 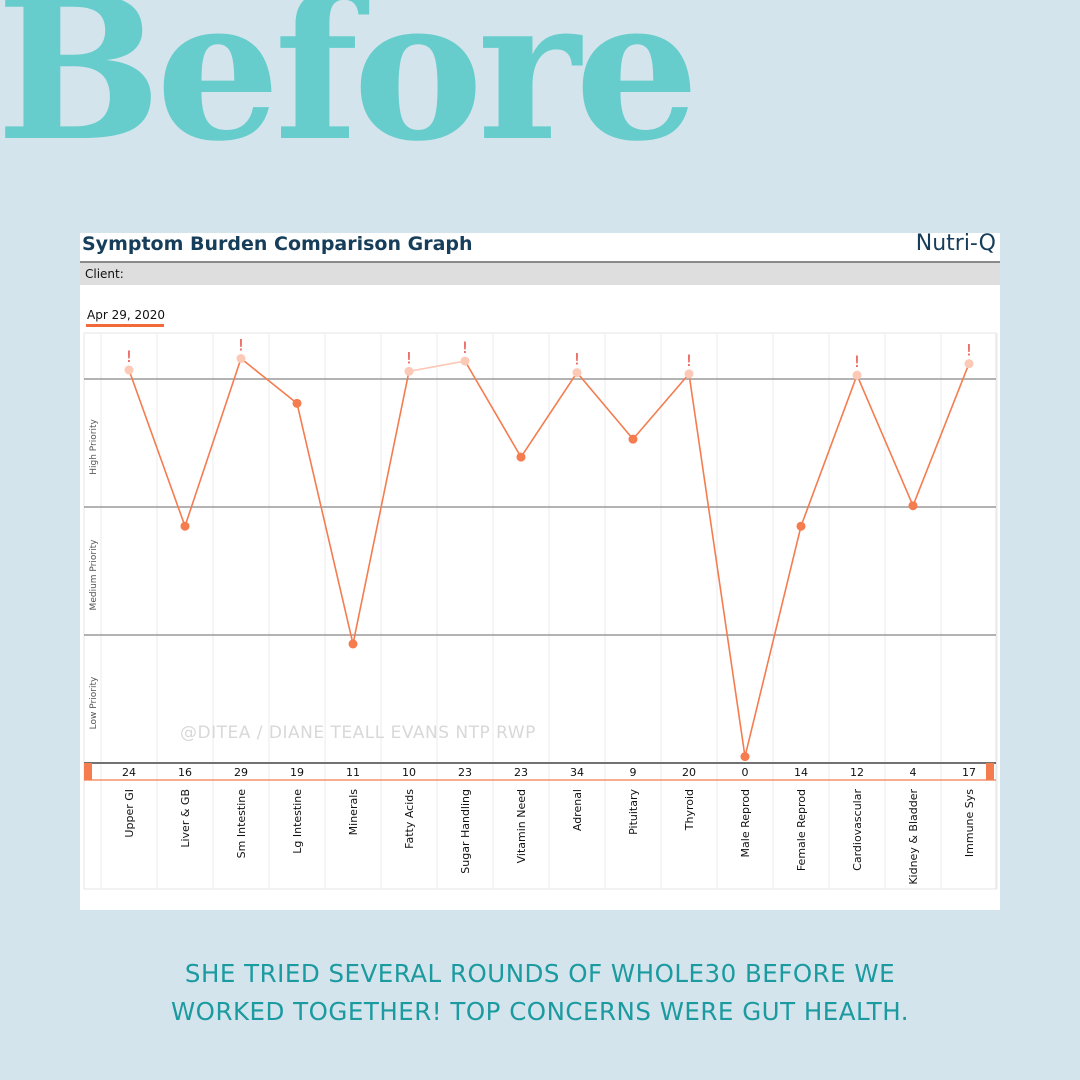 I want to click on category-label: Sugar Handling, so click(x=465, y=831).